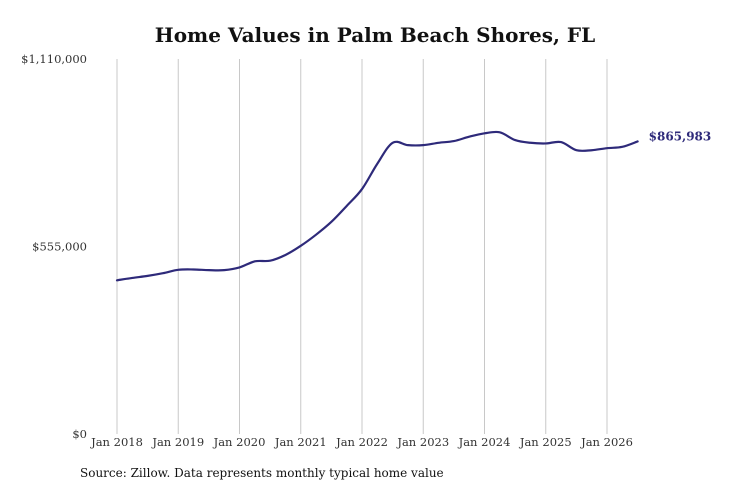  Describe the element at coordinates (422, 442) in the screenshot. I see `x-tick-label: Jan 2023` at that location.